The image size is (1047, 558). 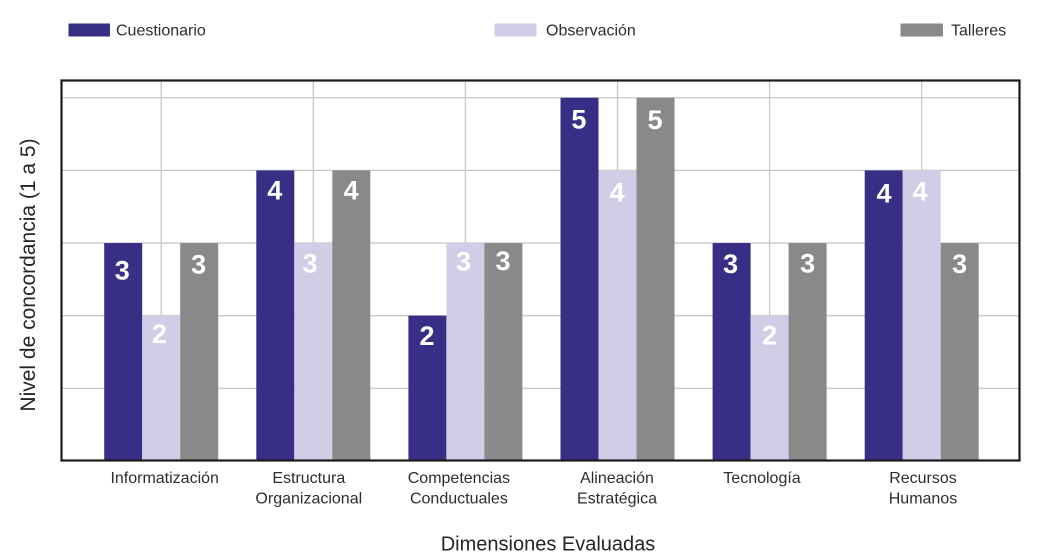 I want to click on svg-text: Organizacional, so click(x=308, y=499).